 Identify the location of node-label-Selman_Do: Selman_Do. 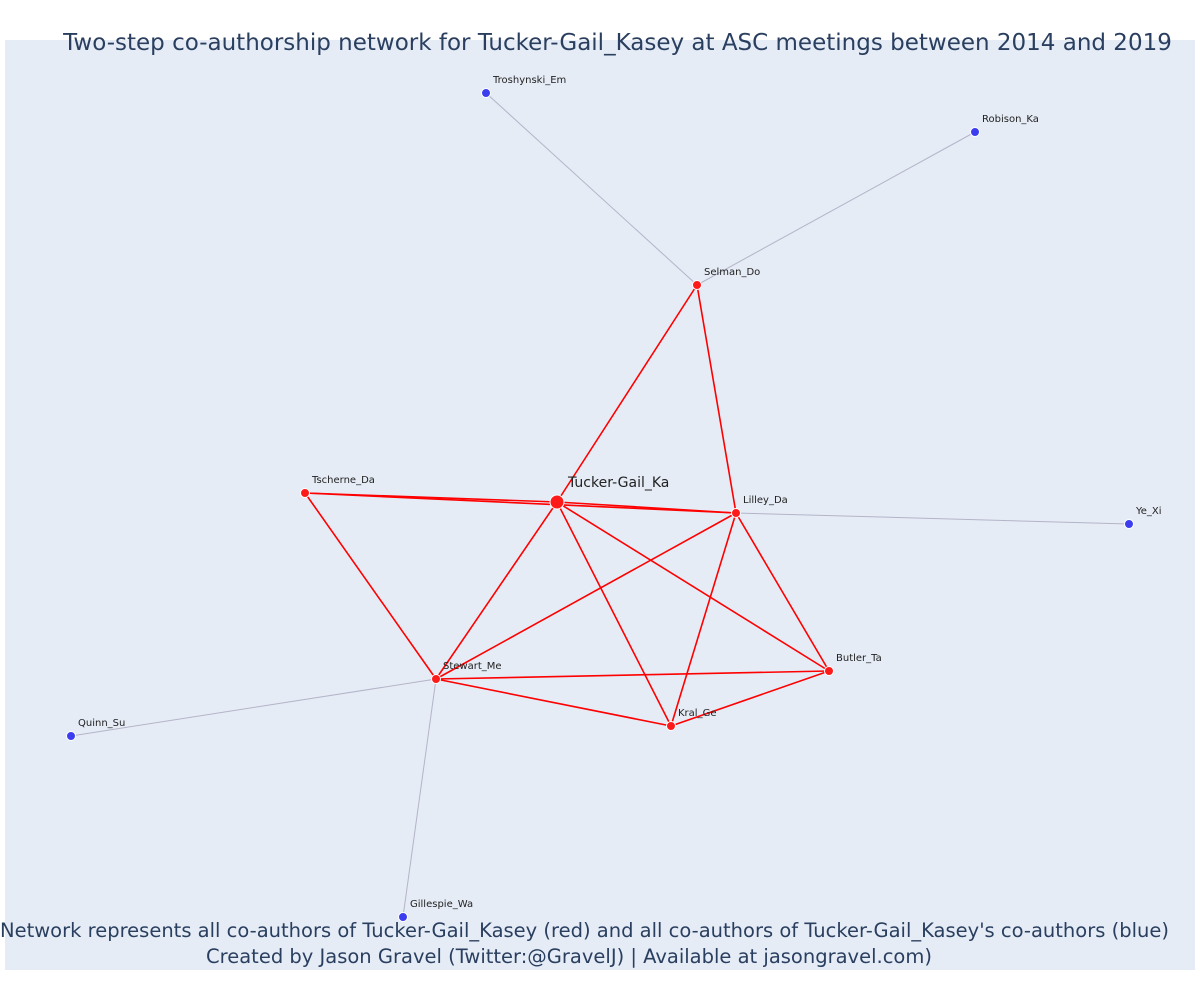
(732, 272).